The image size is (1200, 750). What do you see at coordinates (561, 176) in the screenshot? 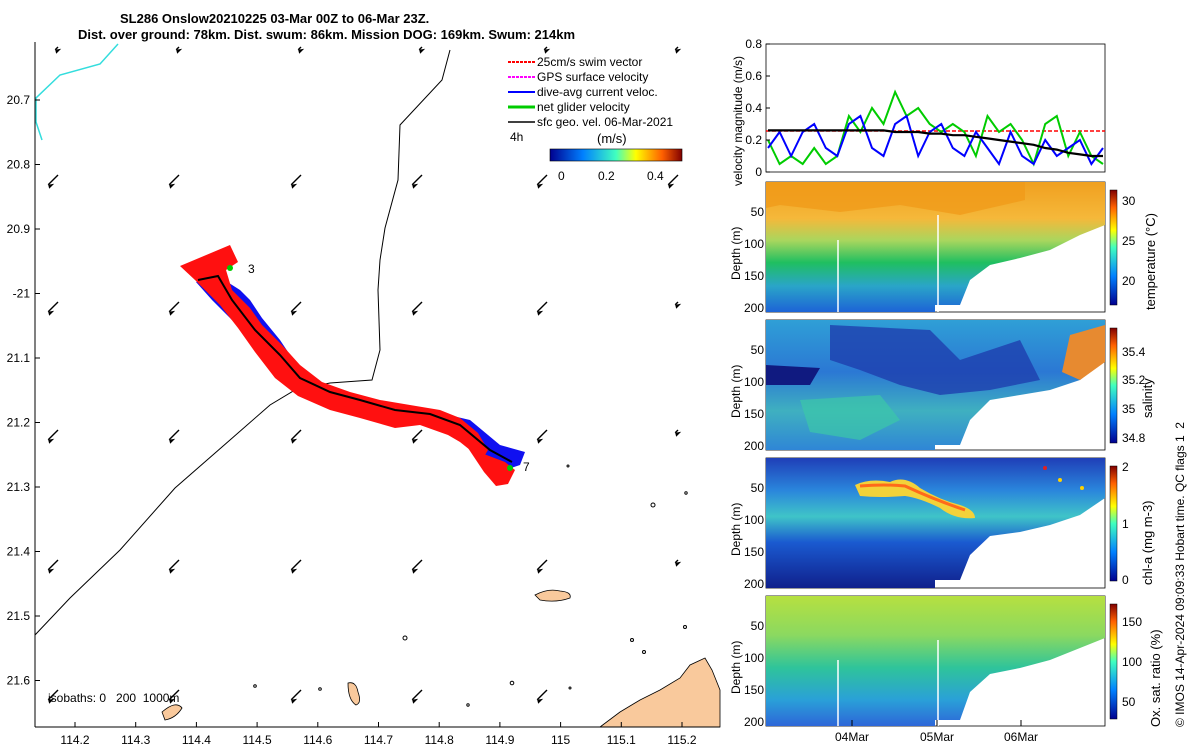
I see `map-colorbar-tick: 0` at bounding box center [561, 176].